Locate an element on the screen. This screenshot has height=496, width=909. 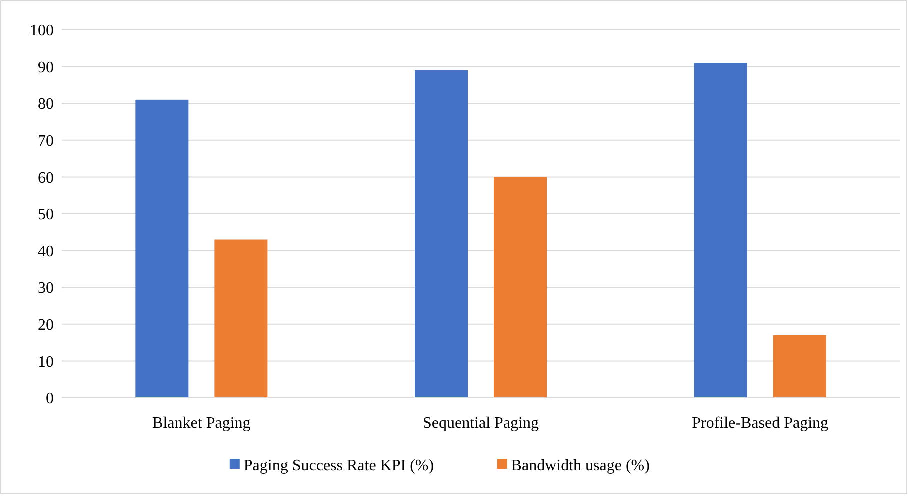
x-tick-label: Profile-Based Paging is located at coordinates (760, 423).